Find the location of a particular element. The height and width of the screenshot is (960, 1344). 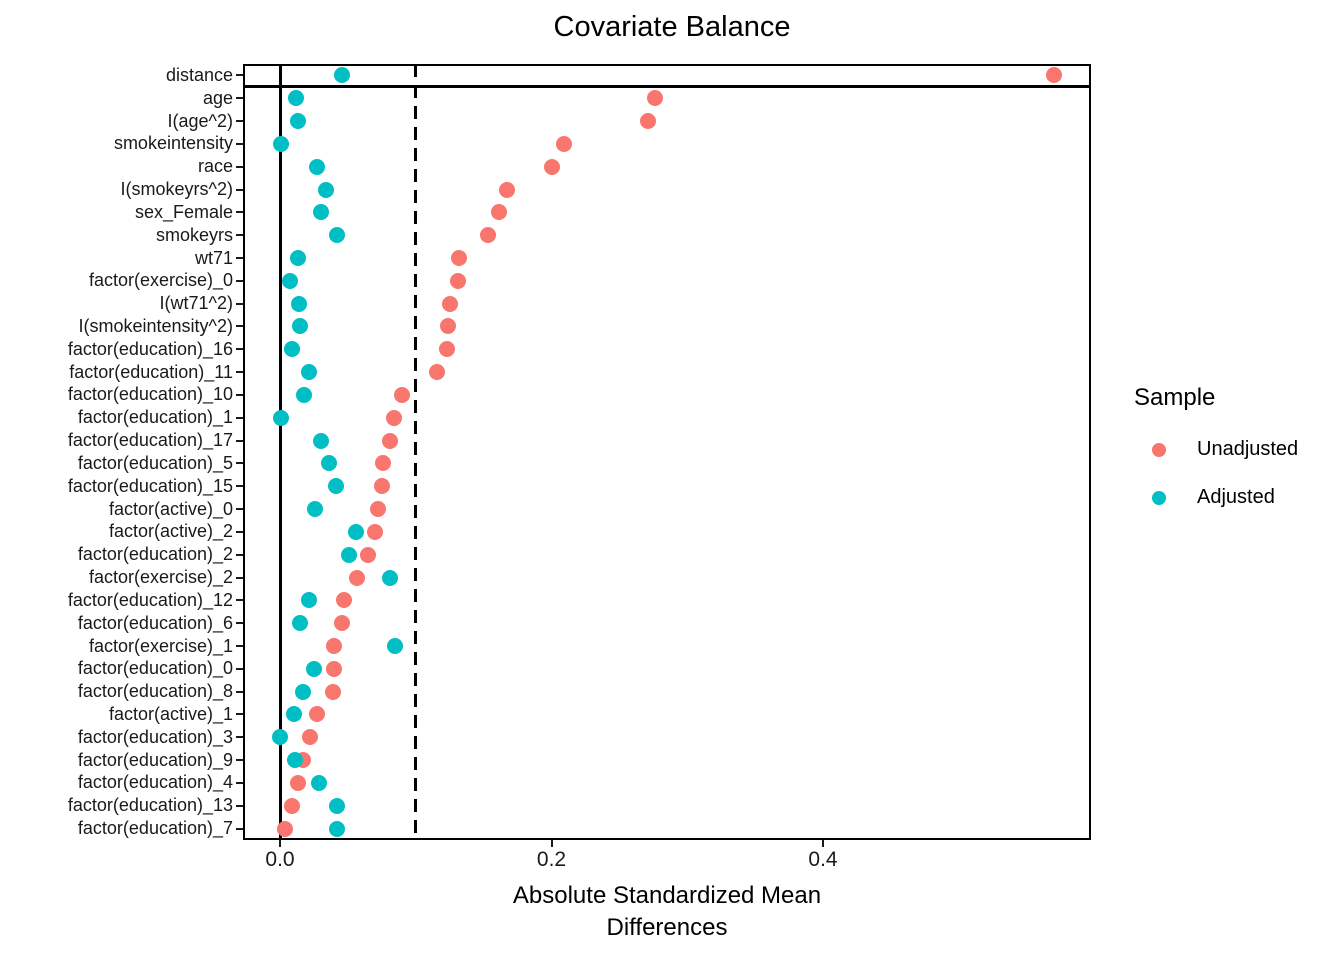

y-axis-label: factor(education)_7 is located at coordinates (155, 828).